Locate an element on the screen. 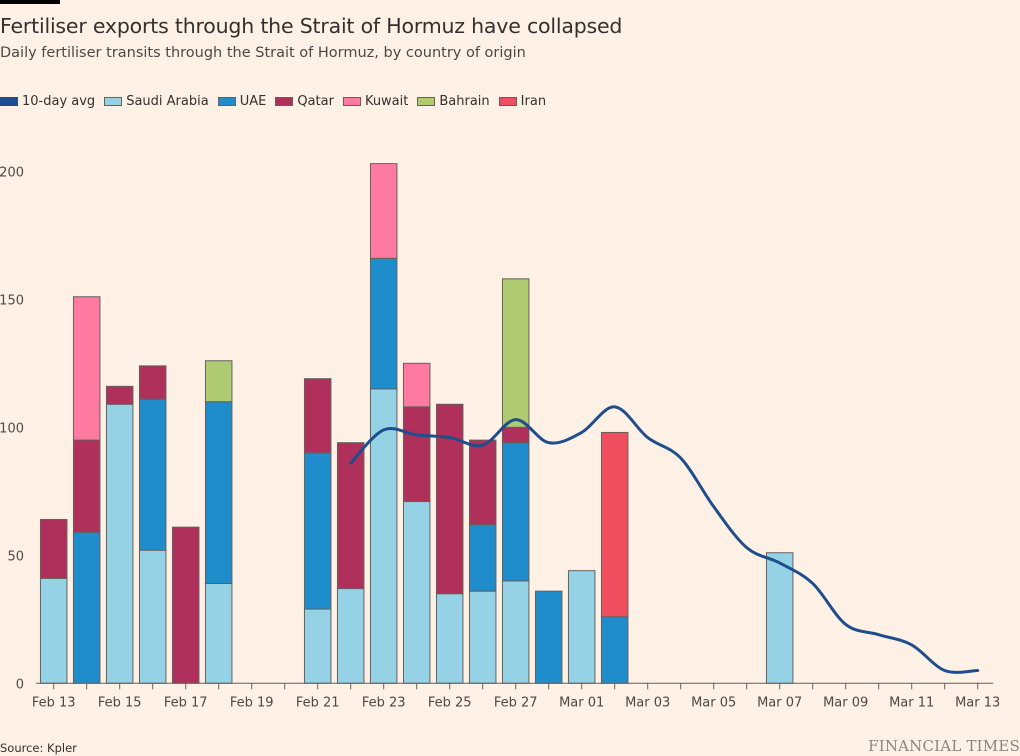 The height and width of the screenshot is (756, 1020). y-tick-label: 150 is located at coordinates (12, 300).